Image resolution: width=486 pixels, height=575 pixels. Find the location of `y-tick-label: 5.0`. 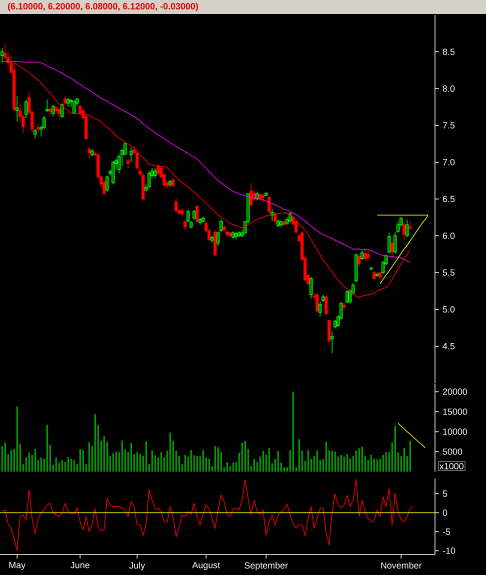

y-tick-label: 5.0 is located at coordinates (448, 309).